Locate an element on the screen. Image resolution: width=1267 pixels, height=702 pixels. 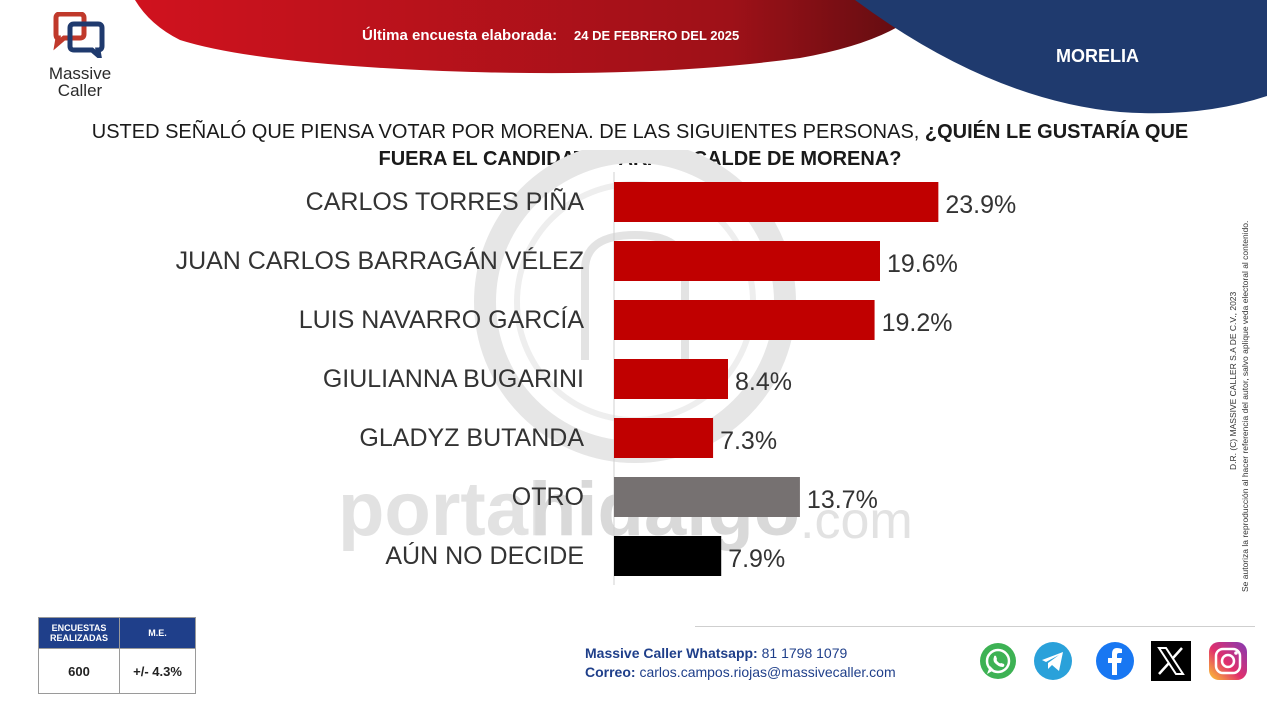
x-icon is located at coordinates (1171, 661).